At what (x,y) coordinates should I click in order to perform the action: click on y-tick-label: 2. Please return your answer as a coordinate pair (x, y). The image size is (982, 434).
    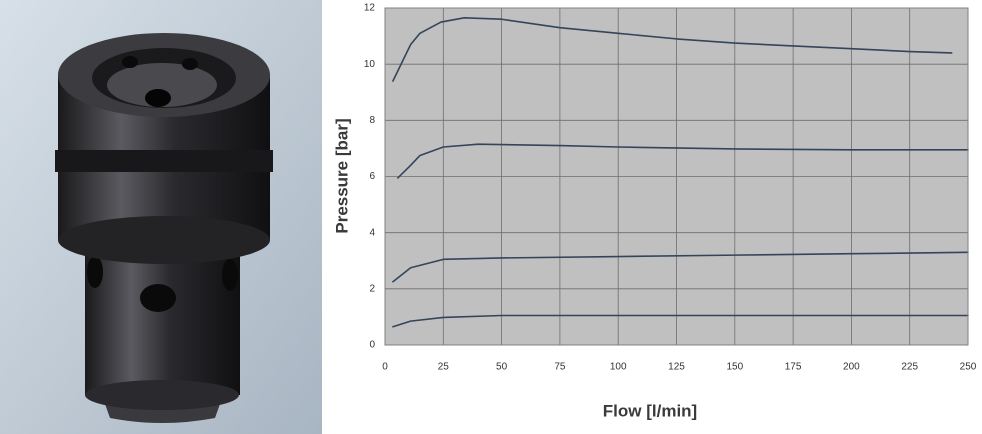
    Looking at the image, I should click on (372, 288).